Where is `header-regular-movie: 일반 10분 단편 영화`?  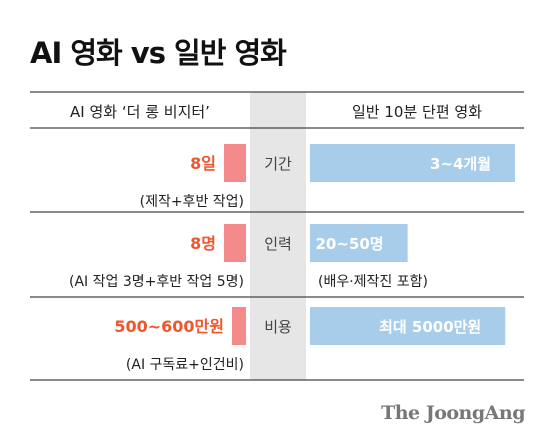
header-regular-movie: 일반 10분 단편 영화 is located at coordinates (417, 112).